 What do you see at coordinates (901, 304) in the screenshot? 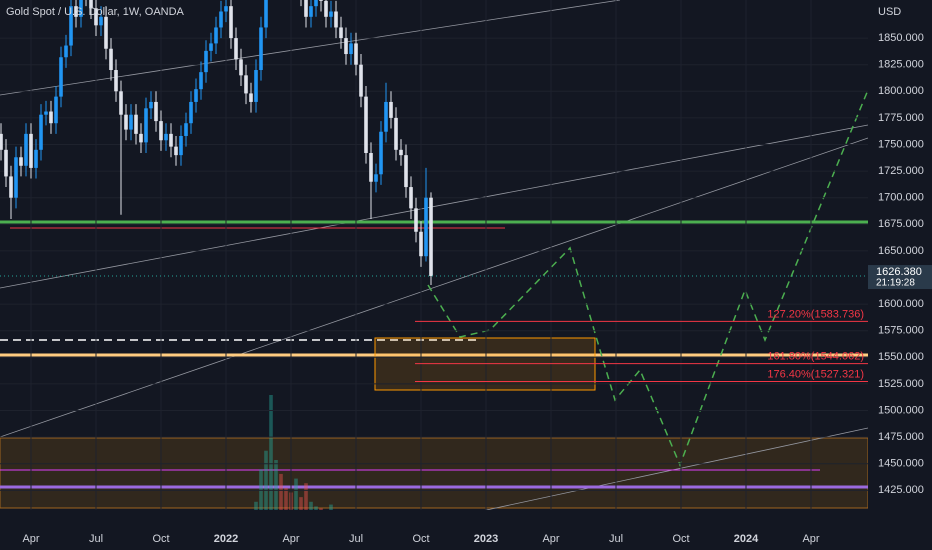
I see `y-tick-label: 1600.000` at bounding box center [901, 304].